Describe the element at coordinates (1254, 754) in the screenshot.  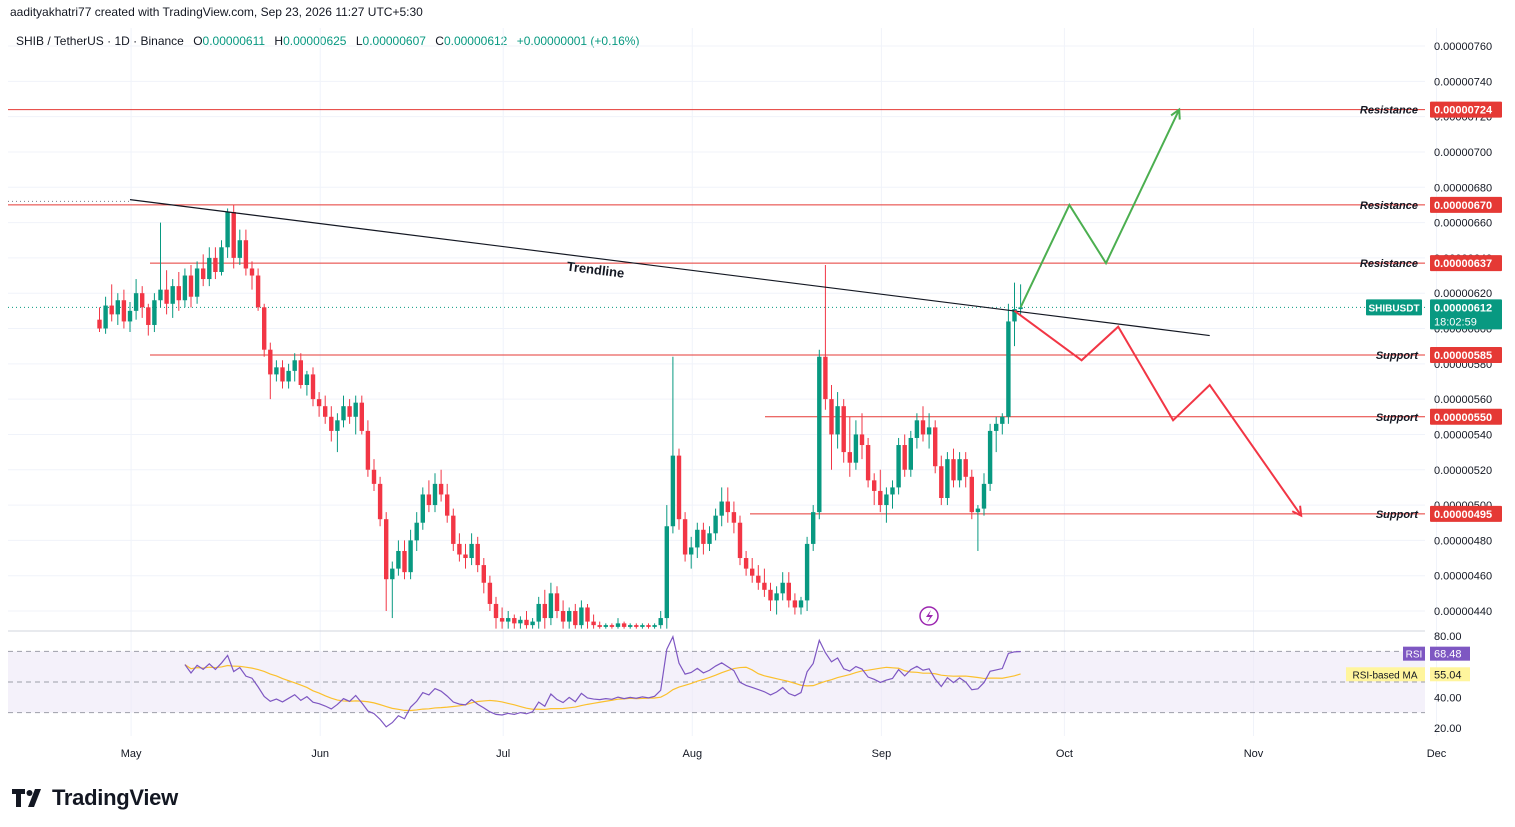
I see `x-tick-label: Nov` at that location.